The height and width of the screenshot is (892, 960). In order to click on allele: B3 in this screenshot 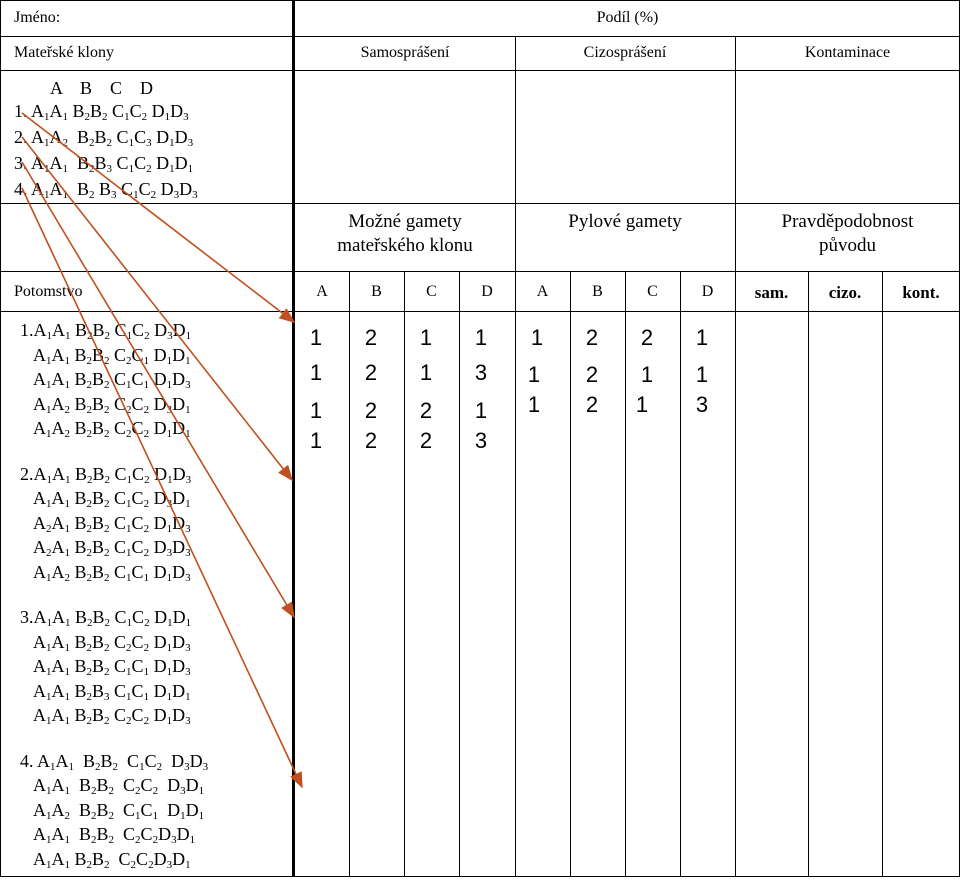, I will do `click(105, 190)`.